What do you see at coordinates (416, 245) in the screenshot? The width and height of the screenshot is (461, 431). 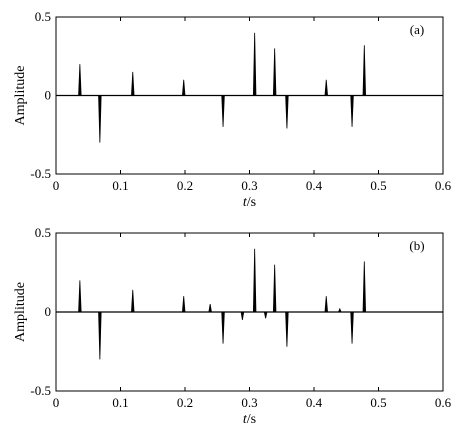 I see `panel-label: (b)` at bounding box center [416, 245].